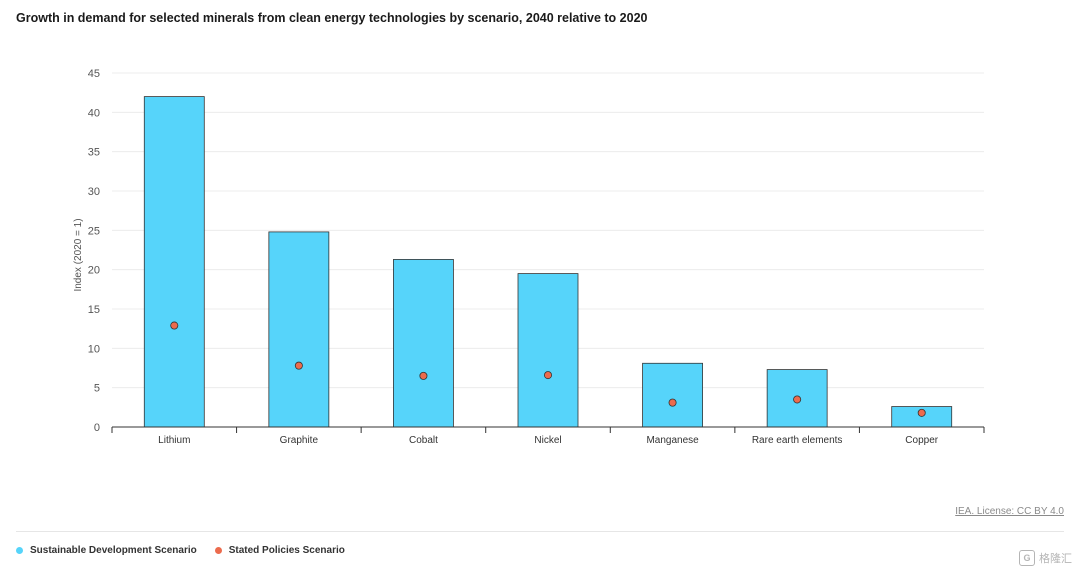 This screenshot has height=570, width=1080. Describe the element at coordinates (540, 531) in the screenshot. I see `footer-divider` at that location.